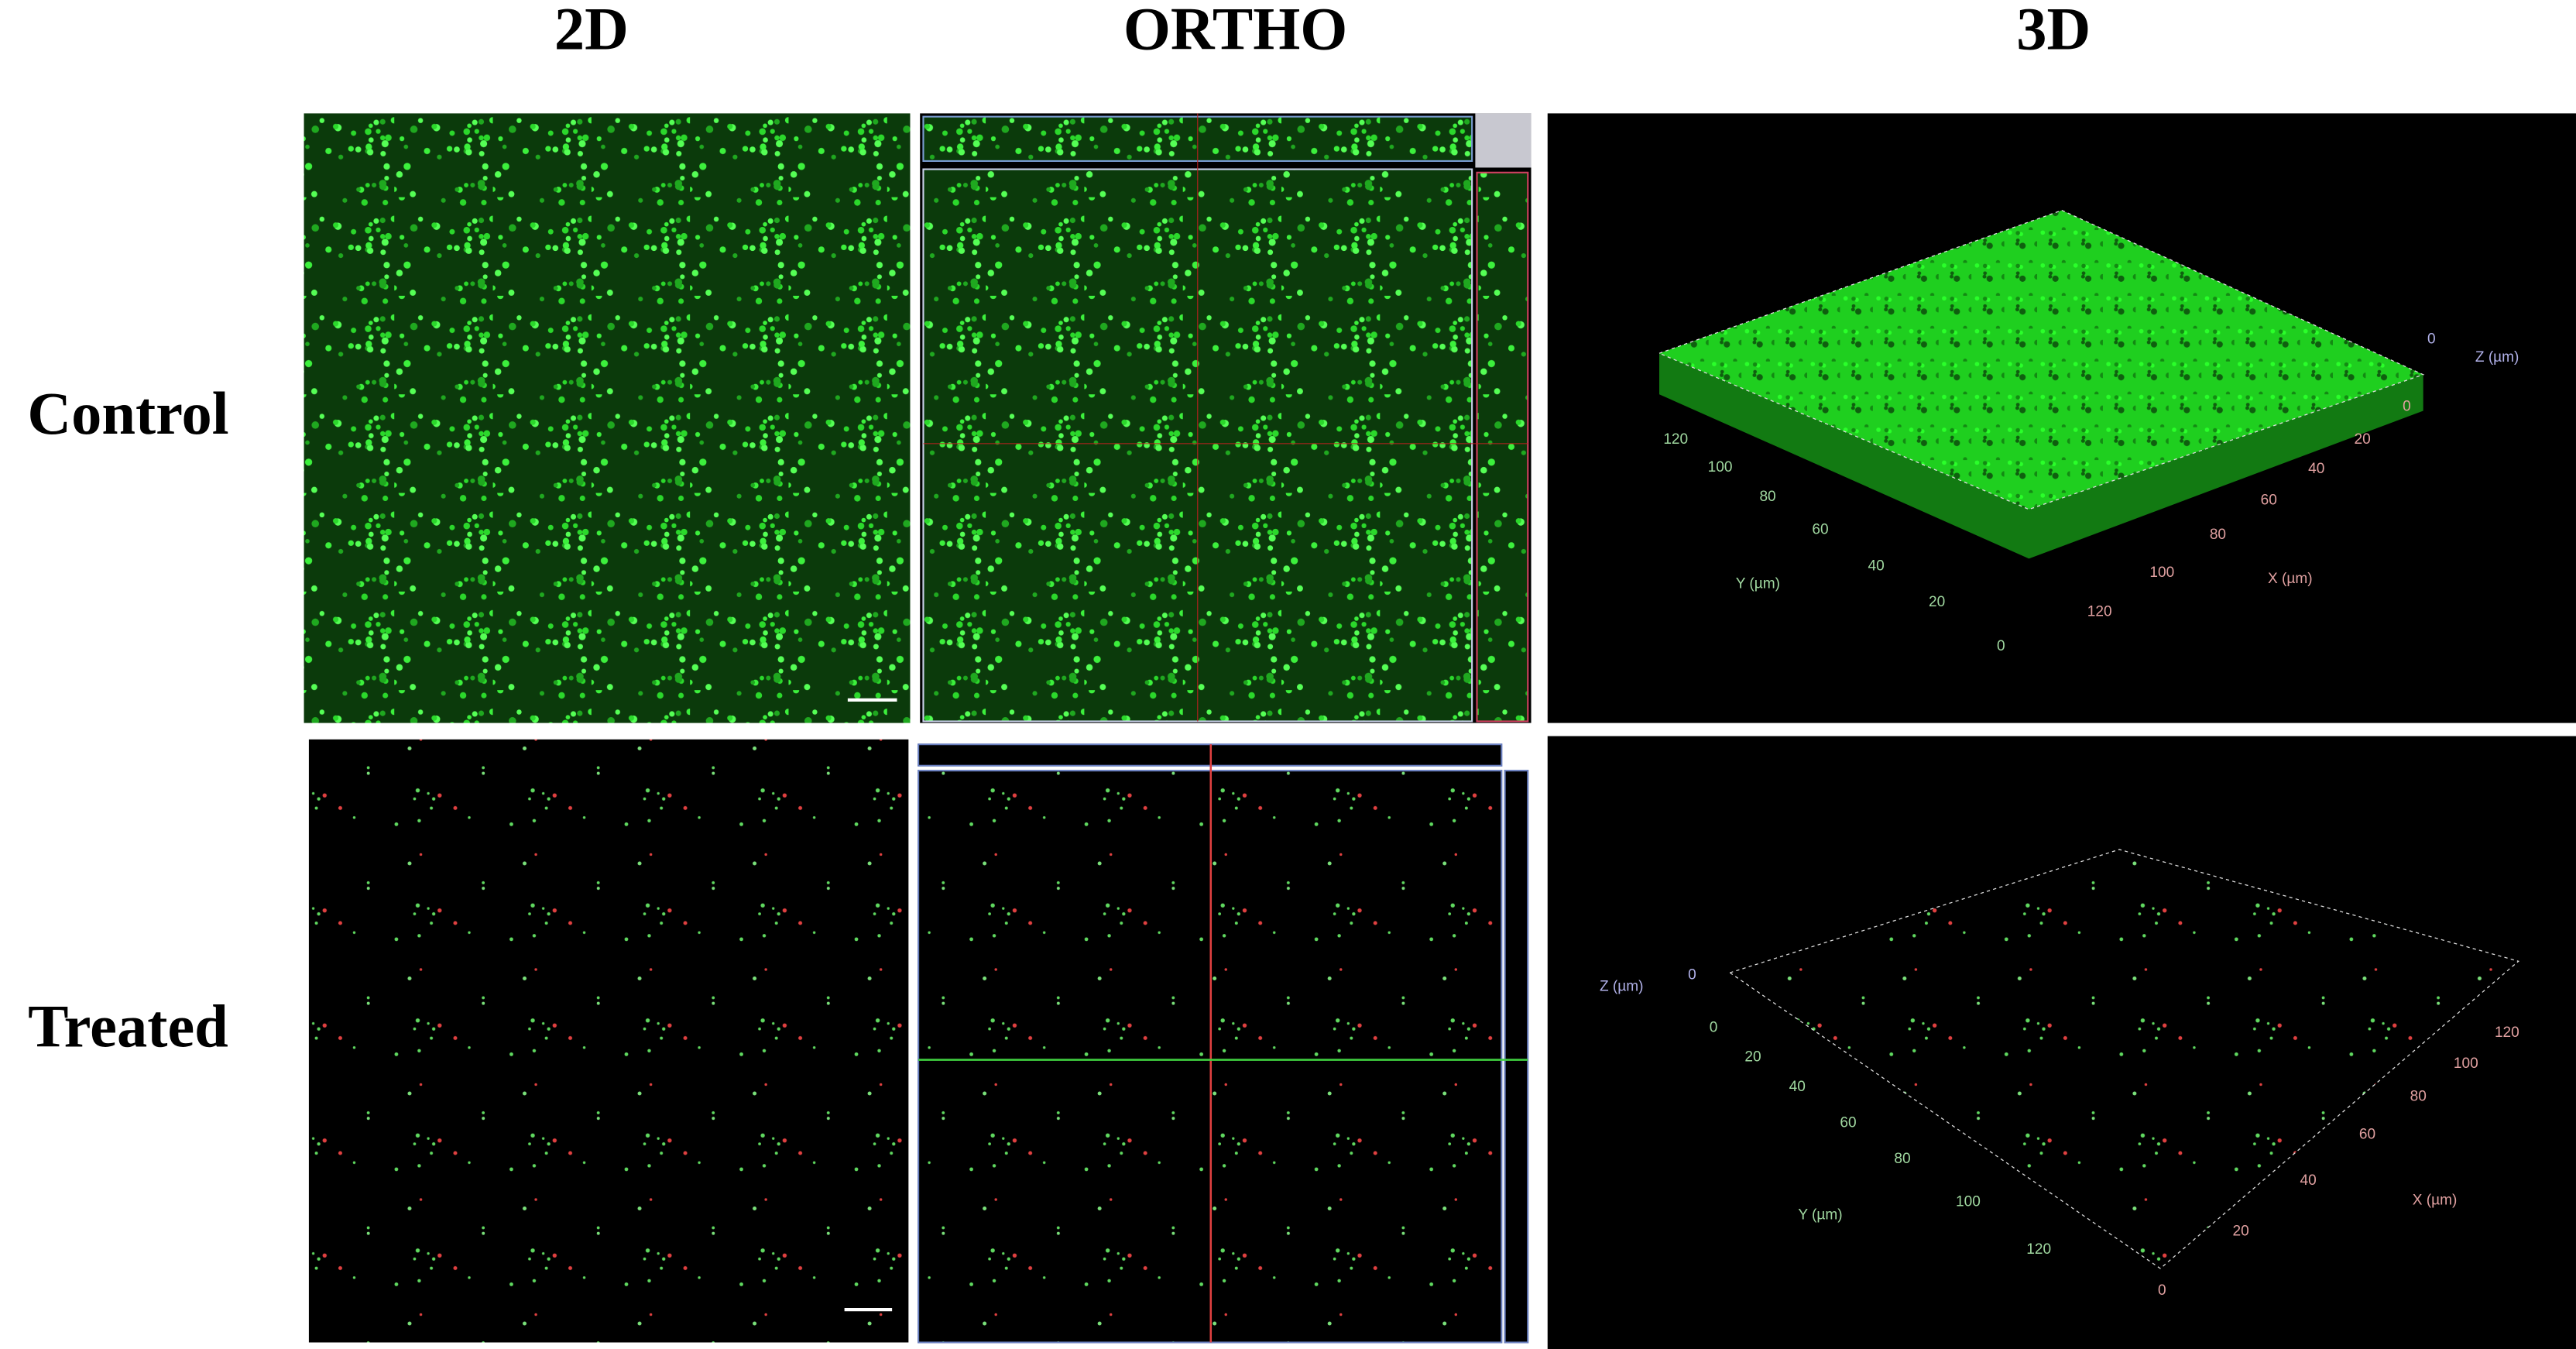 The width and height of the screenshot is (2576, 1349). I want to click on column-header: 3D, so click(2053, 31).